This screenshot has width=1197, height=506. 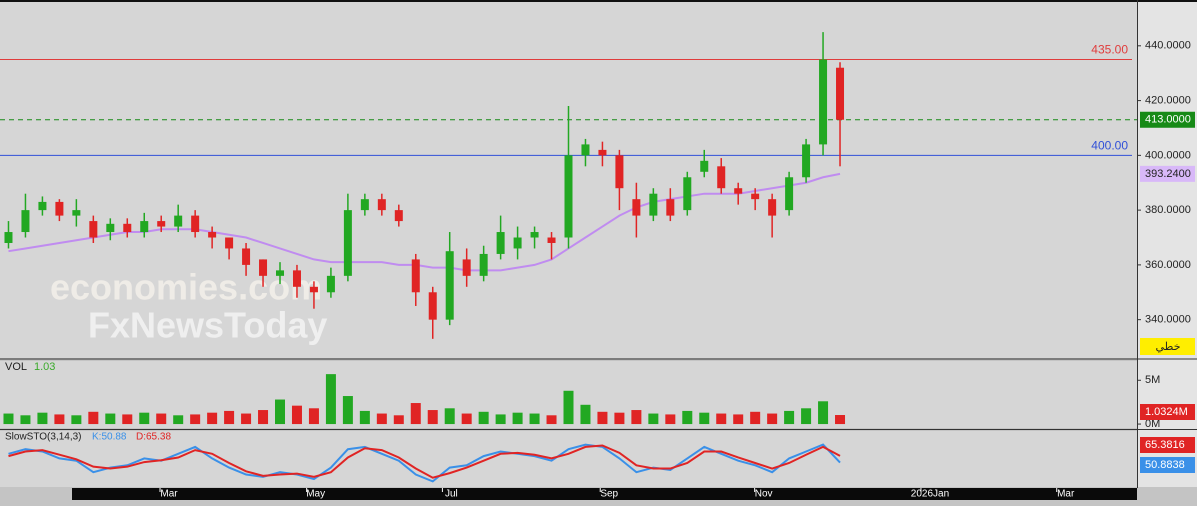 I want to click on x-tick-label: 2026Jan, so click(x=930, y=494).